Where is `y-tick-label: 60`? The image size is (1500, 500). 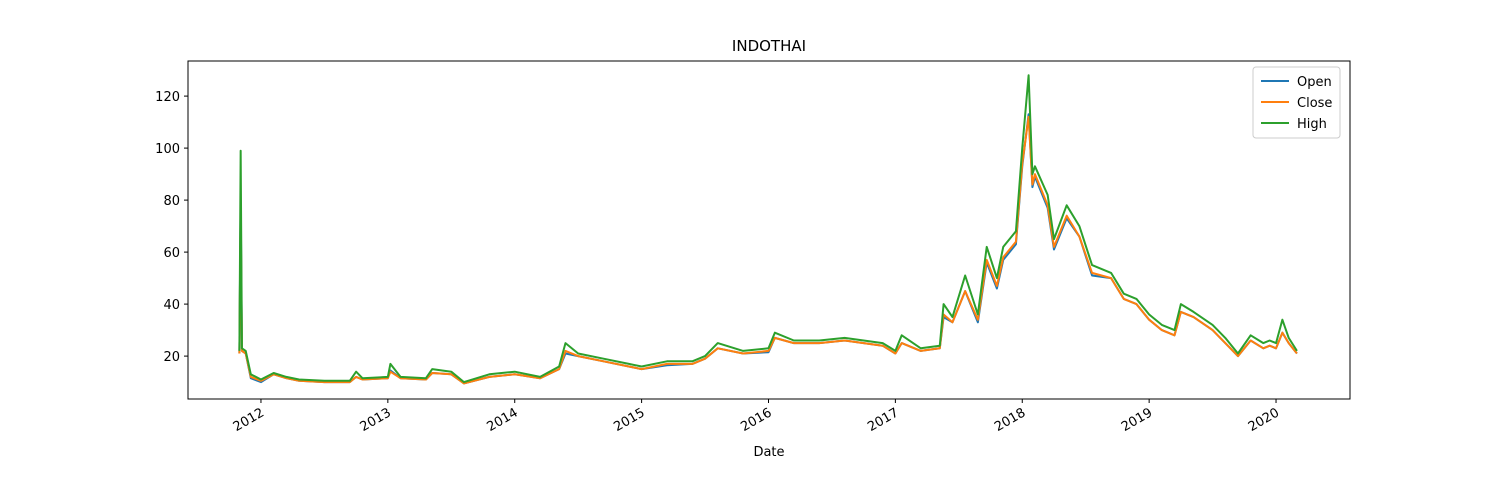
y-tick-label: 60 is located at coordinates (171, 253).